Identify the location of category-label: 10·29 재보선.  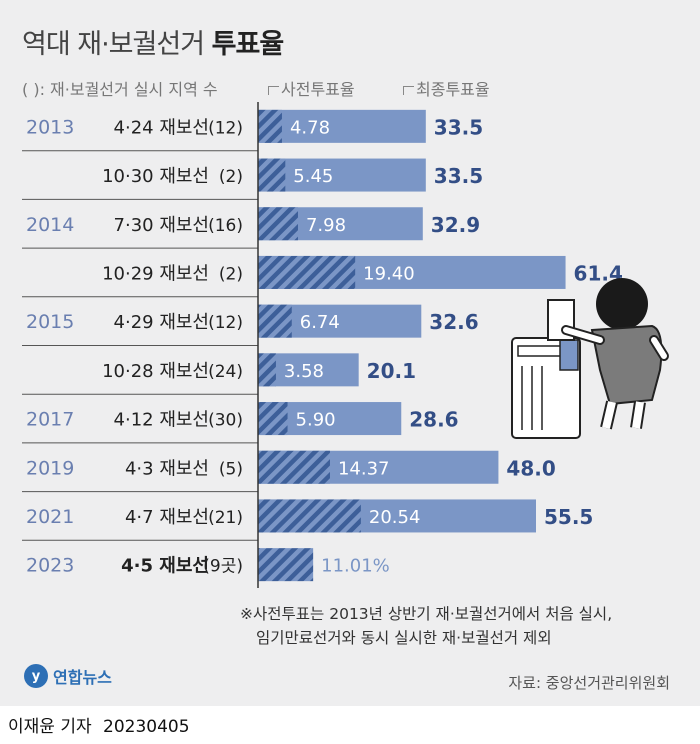
(155, 273).